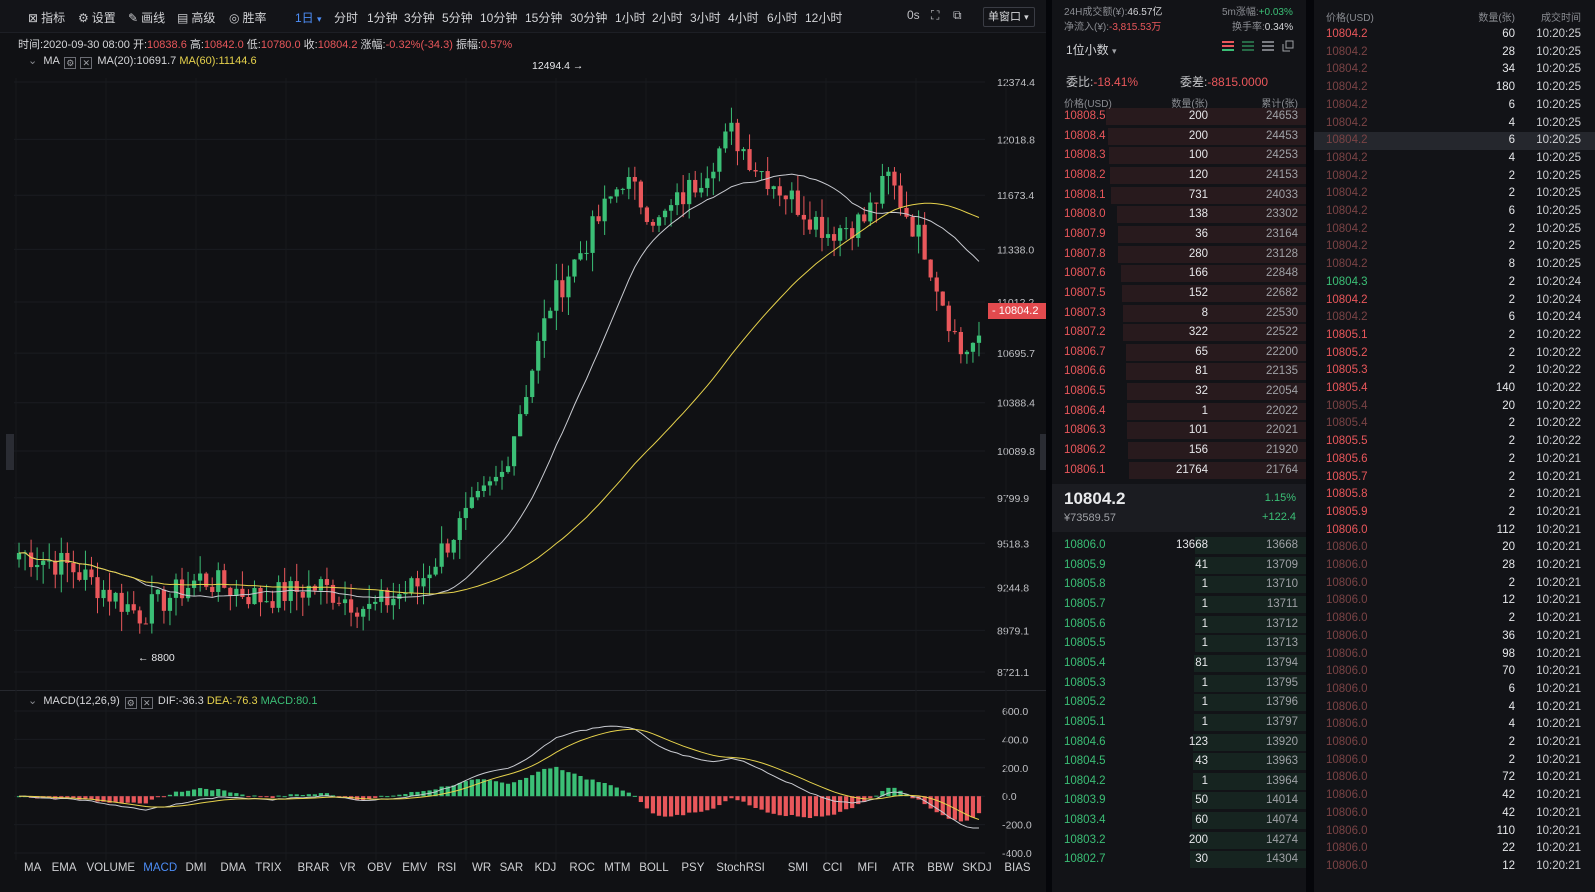 This screenshot has width=1595, height=892. What do you see at coordinates (582, 868) in the screenshot?
I see `indicator-tab: ROC` at bounding box center [582, 868].